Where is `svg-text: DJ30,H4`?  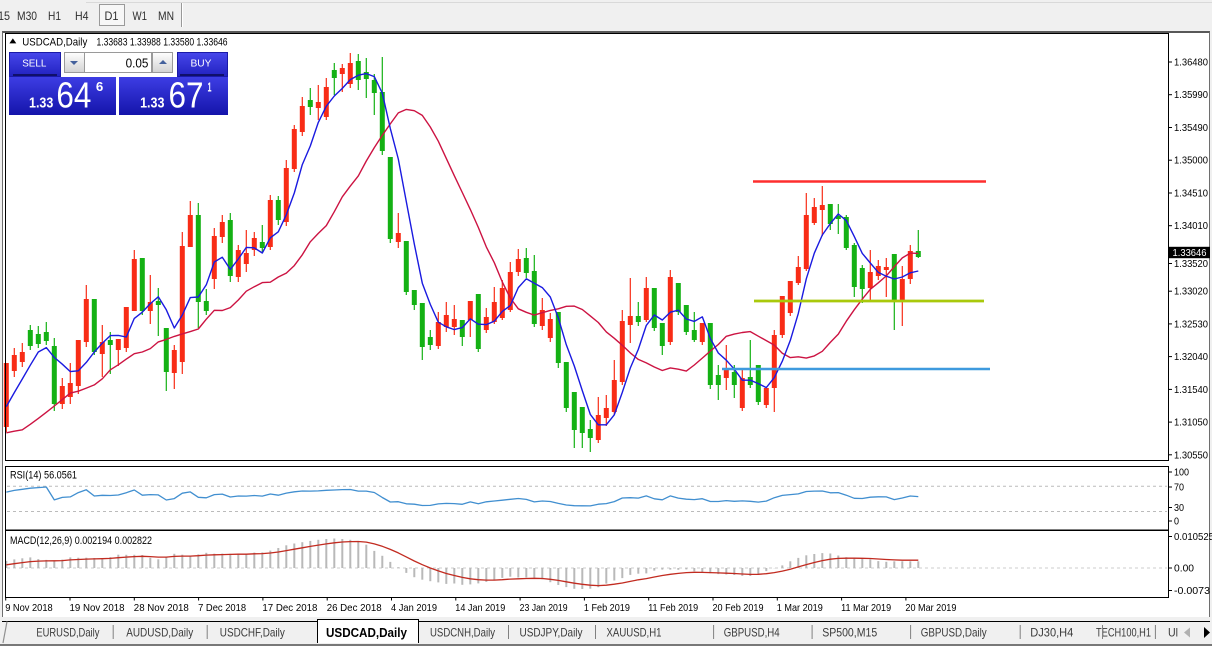 svg-text: DJ30,H4 is located at coordinates (1051, 633).